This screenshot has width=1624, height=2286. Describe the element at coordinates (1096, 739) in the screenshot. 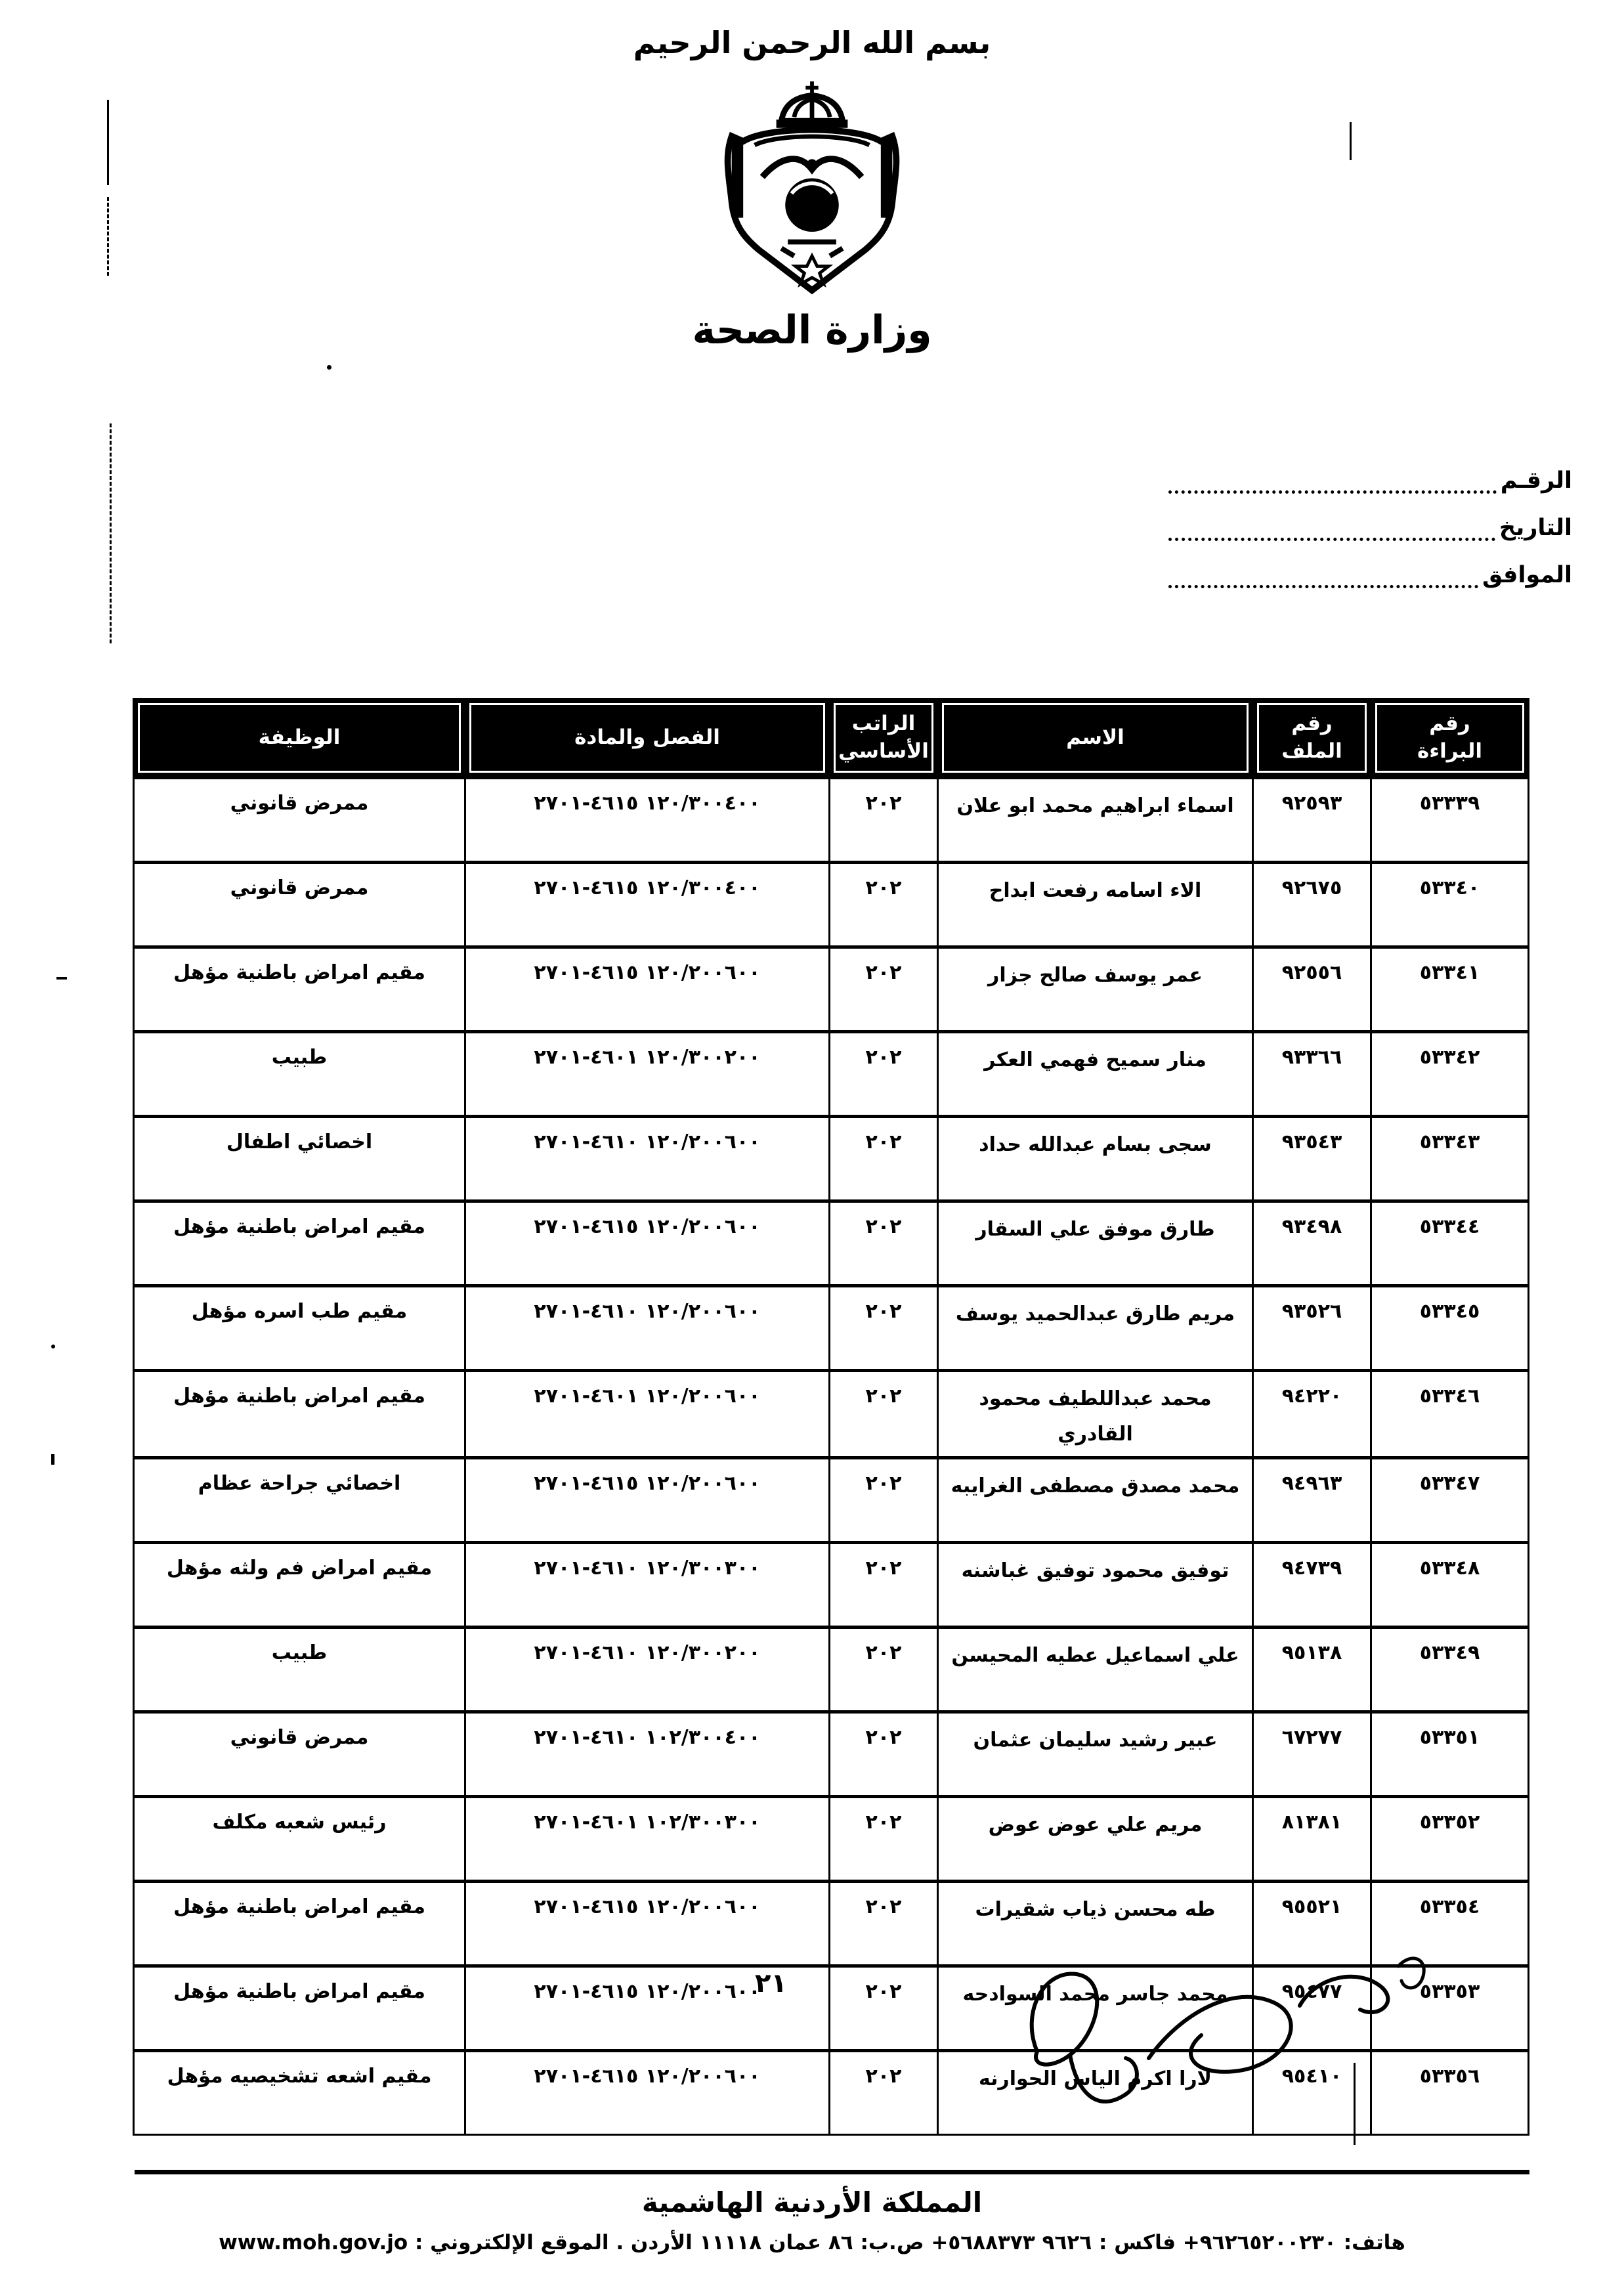

I see `col-header-name: الاسم` at that location.